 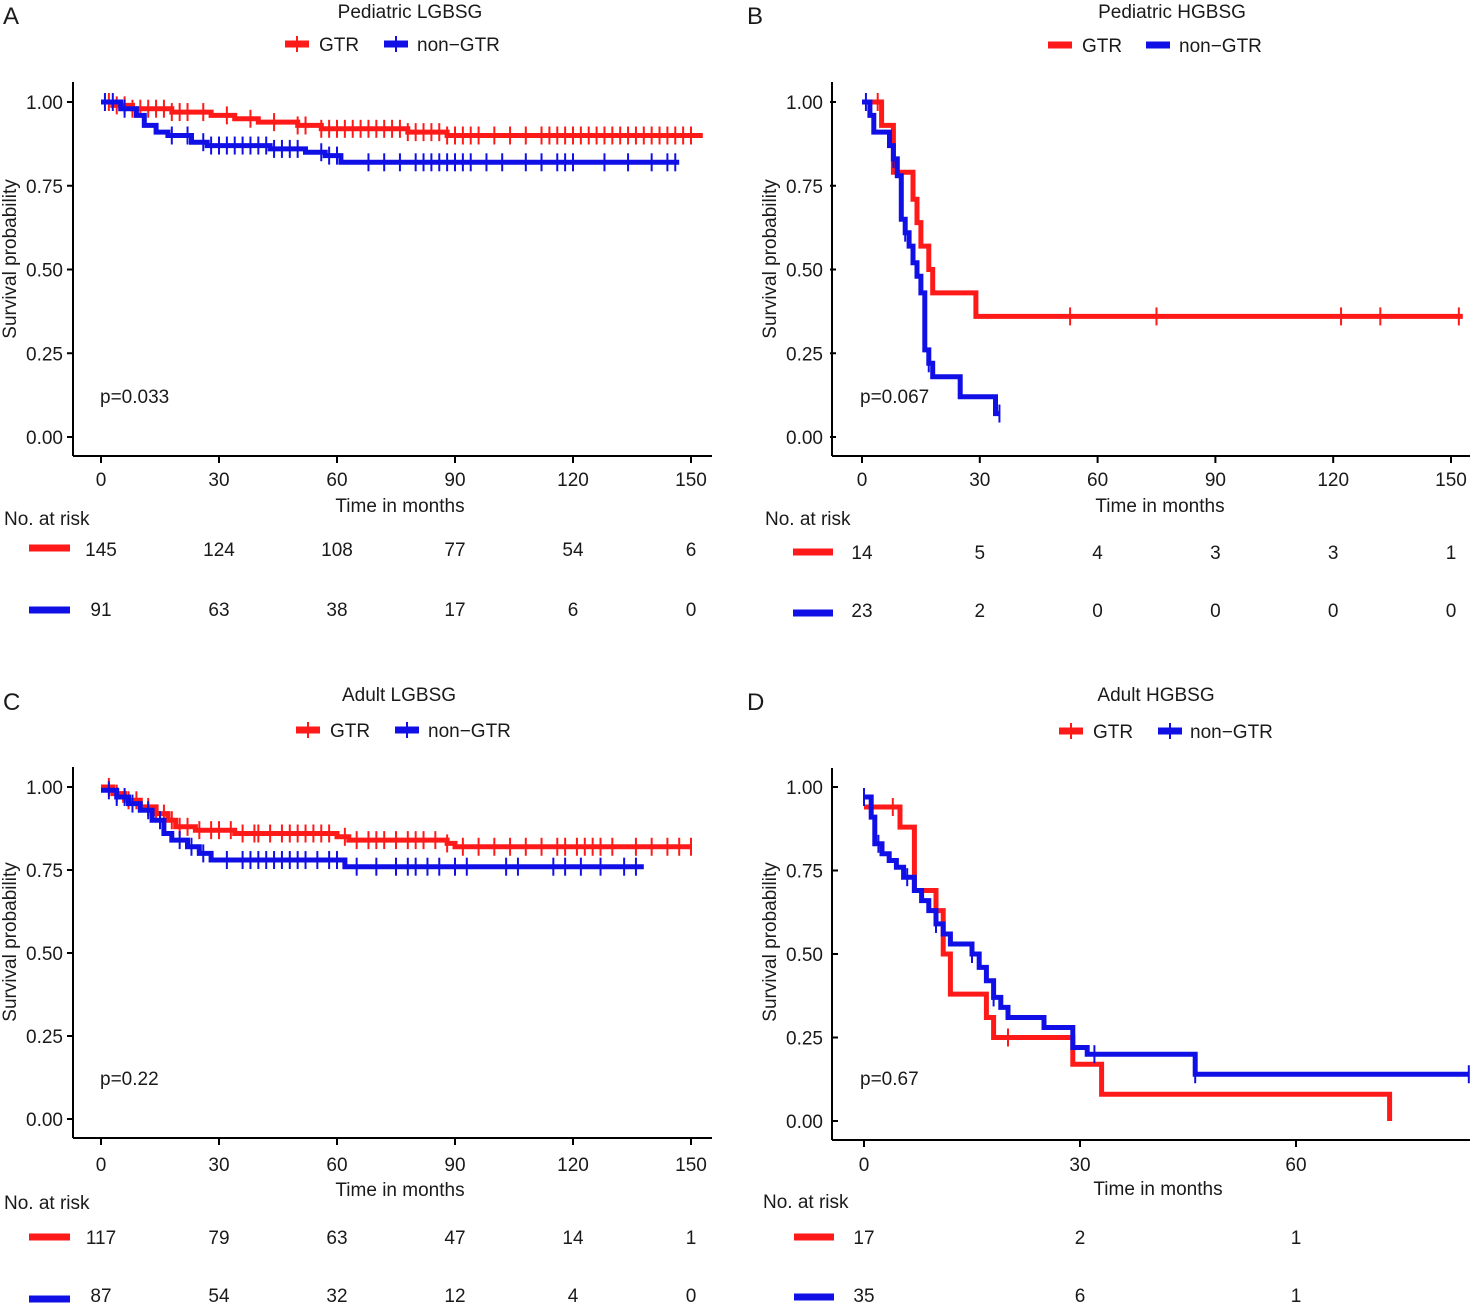 I want to click on risk-count: 79, so click(x=218, y=1238).